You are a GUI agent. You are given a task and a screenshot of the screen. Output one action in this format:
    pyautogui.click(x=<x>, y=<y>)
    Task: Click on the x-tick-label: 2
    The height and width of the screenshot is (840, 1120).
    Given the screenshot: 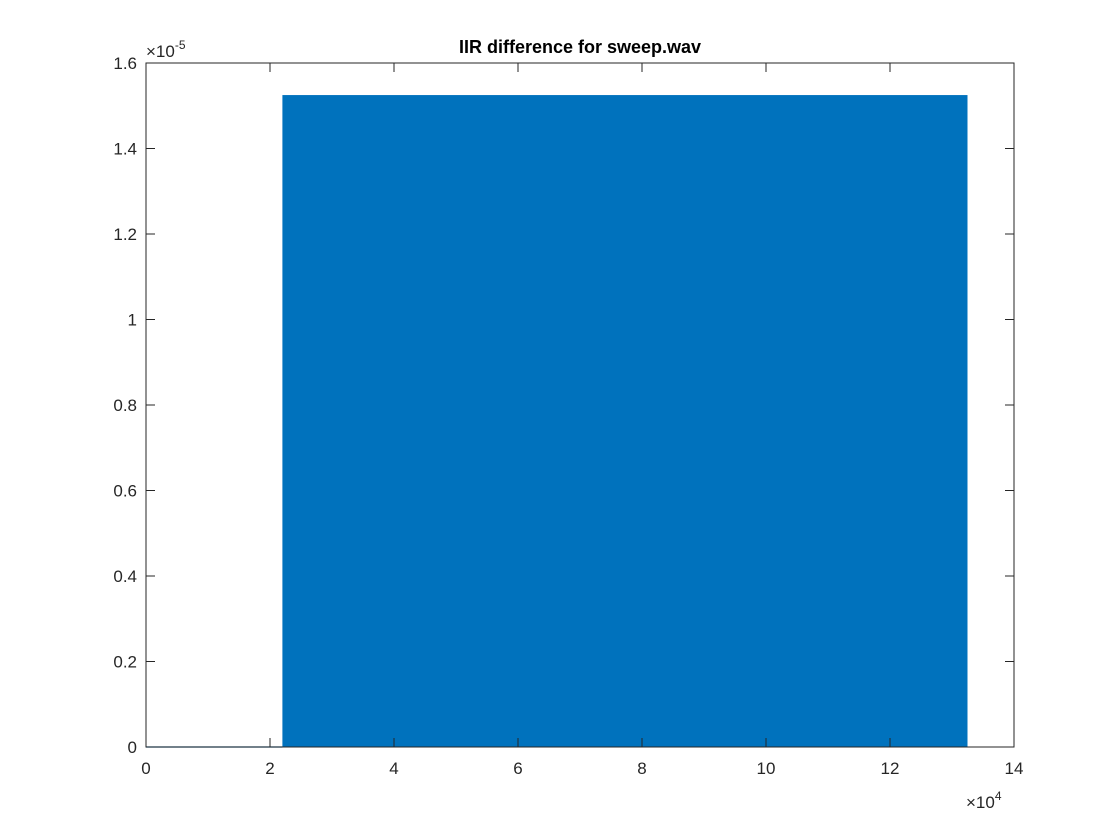 What is the action you would take?
    pyautogui.click(x=269, y=768)
    